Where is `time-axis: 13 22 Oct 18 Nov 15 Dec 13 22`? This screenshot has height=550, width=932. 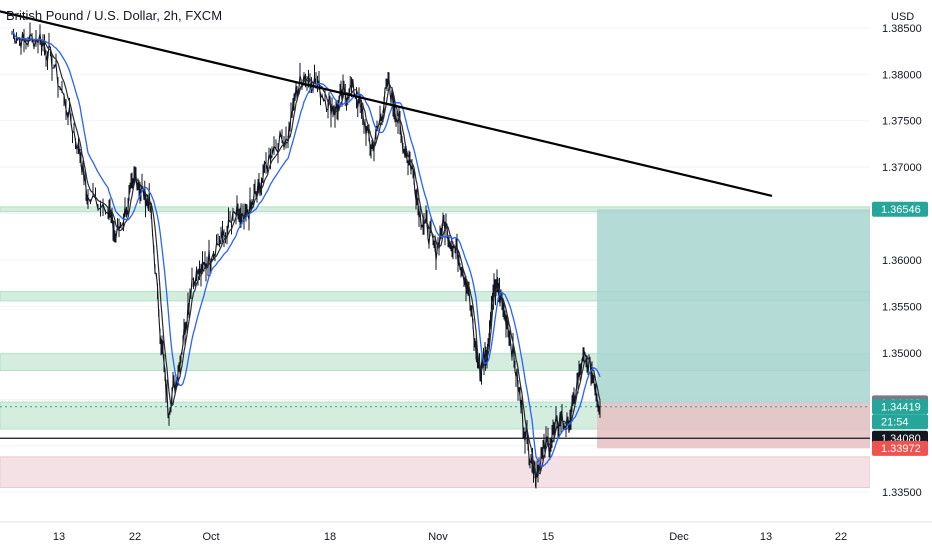 time-axis: 13 22 Oct 18 Nov 15 Dec 13 22 is located at coordinates (466, 535).